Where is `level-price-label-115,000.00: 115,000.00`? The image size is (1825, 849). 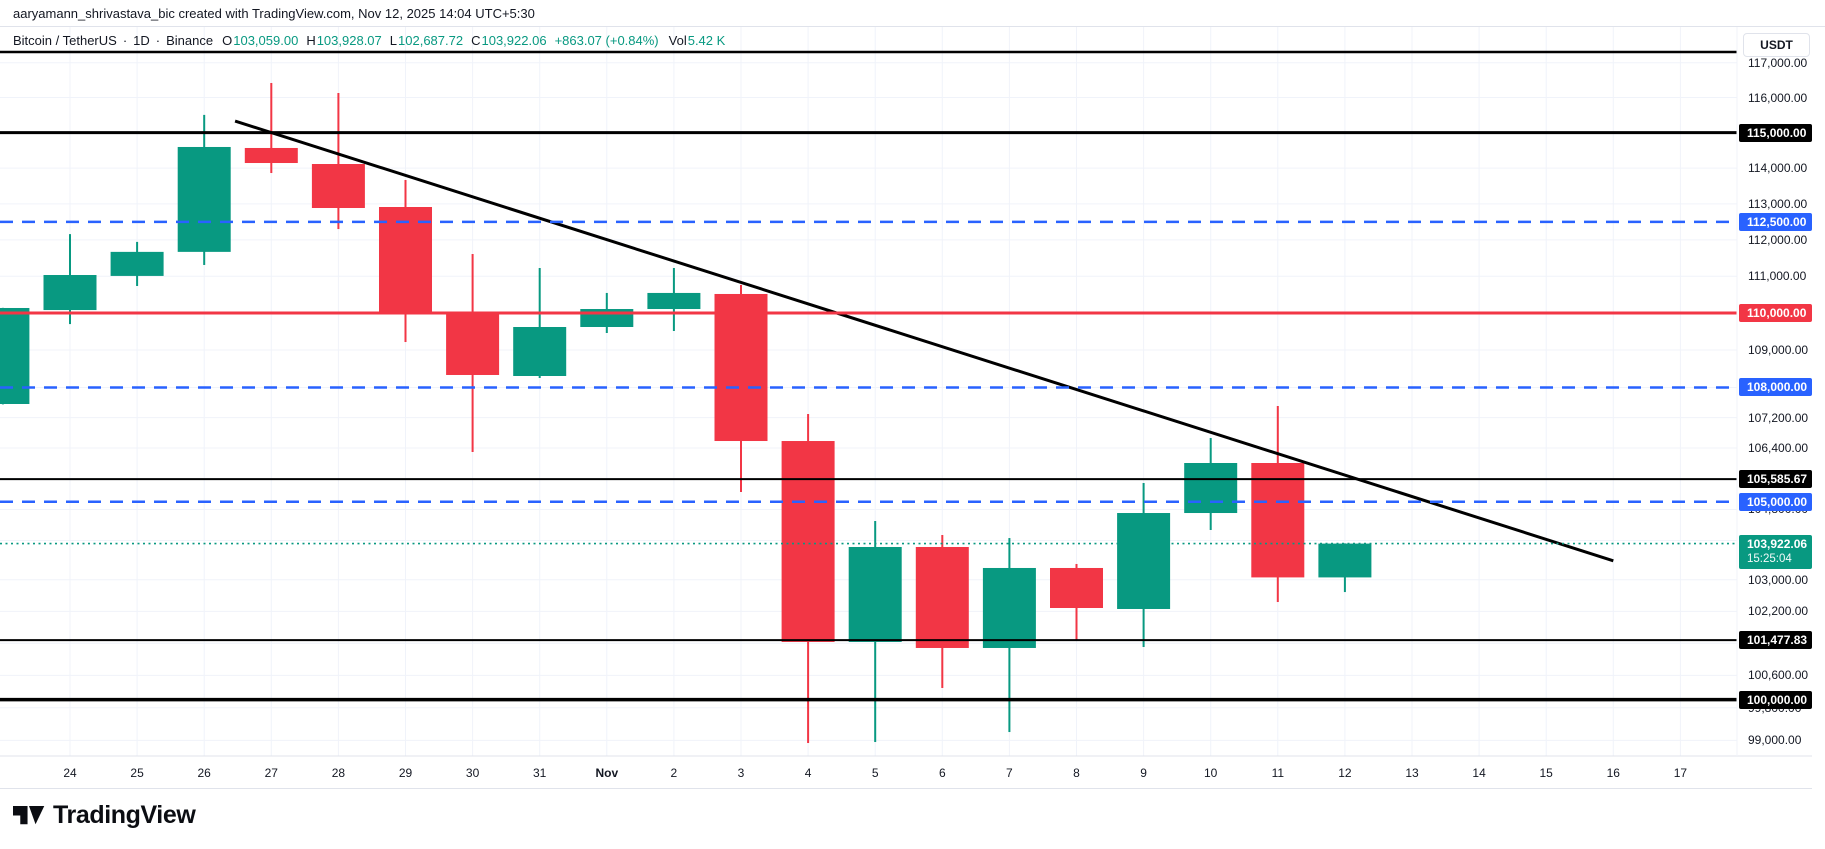 level-price-label-115,000.00: 115,000.00 is located at coordinates (1775, 132).